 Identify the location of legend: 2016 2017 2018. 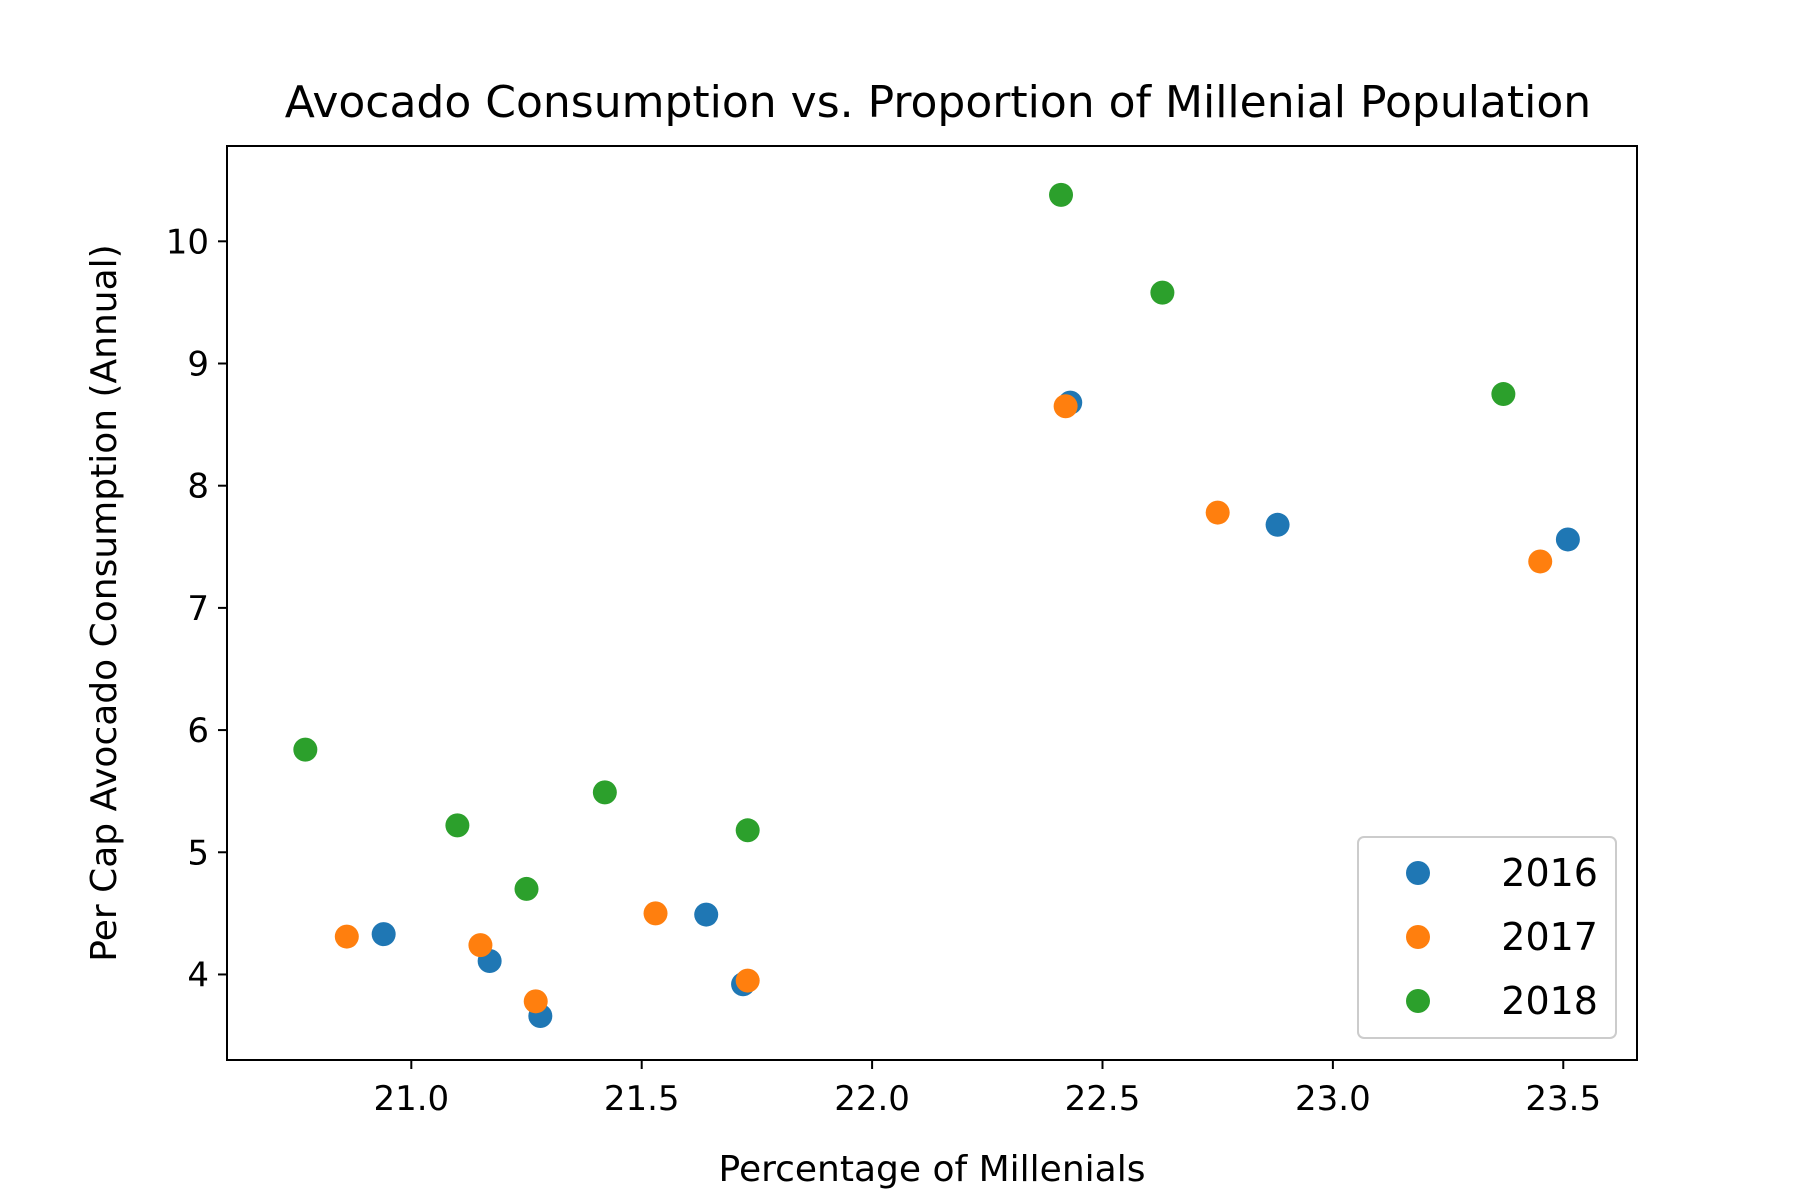
(1487, 937).